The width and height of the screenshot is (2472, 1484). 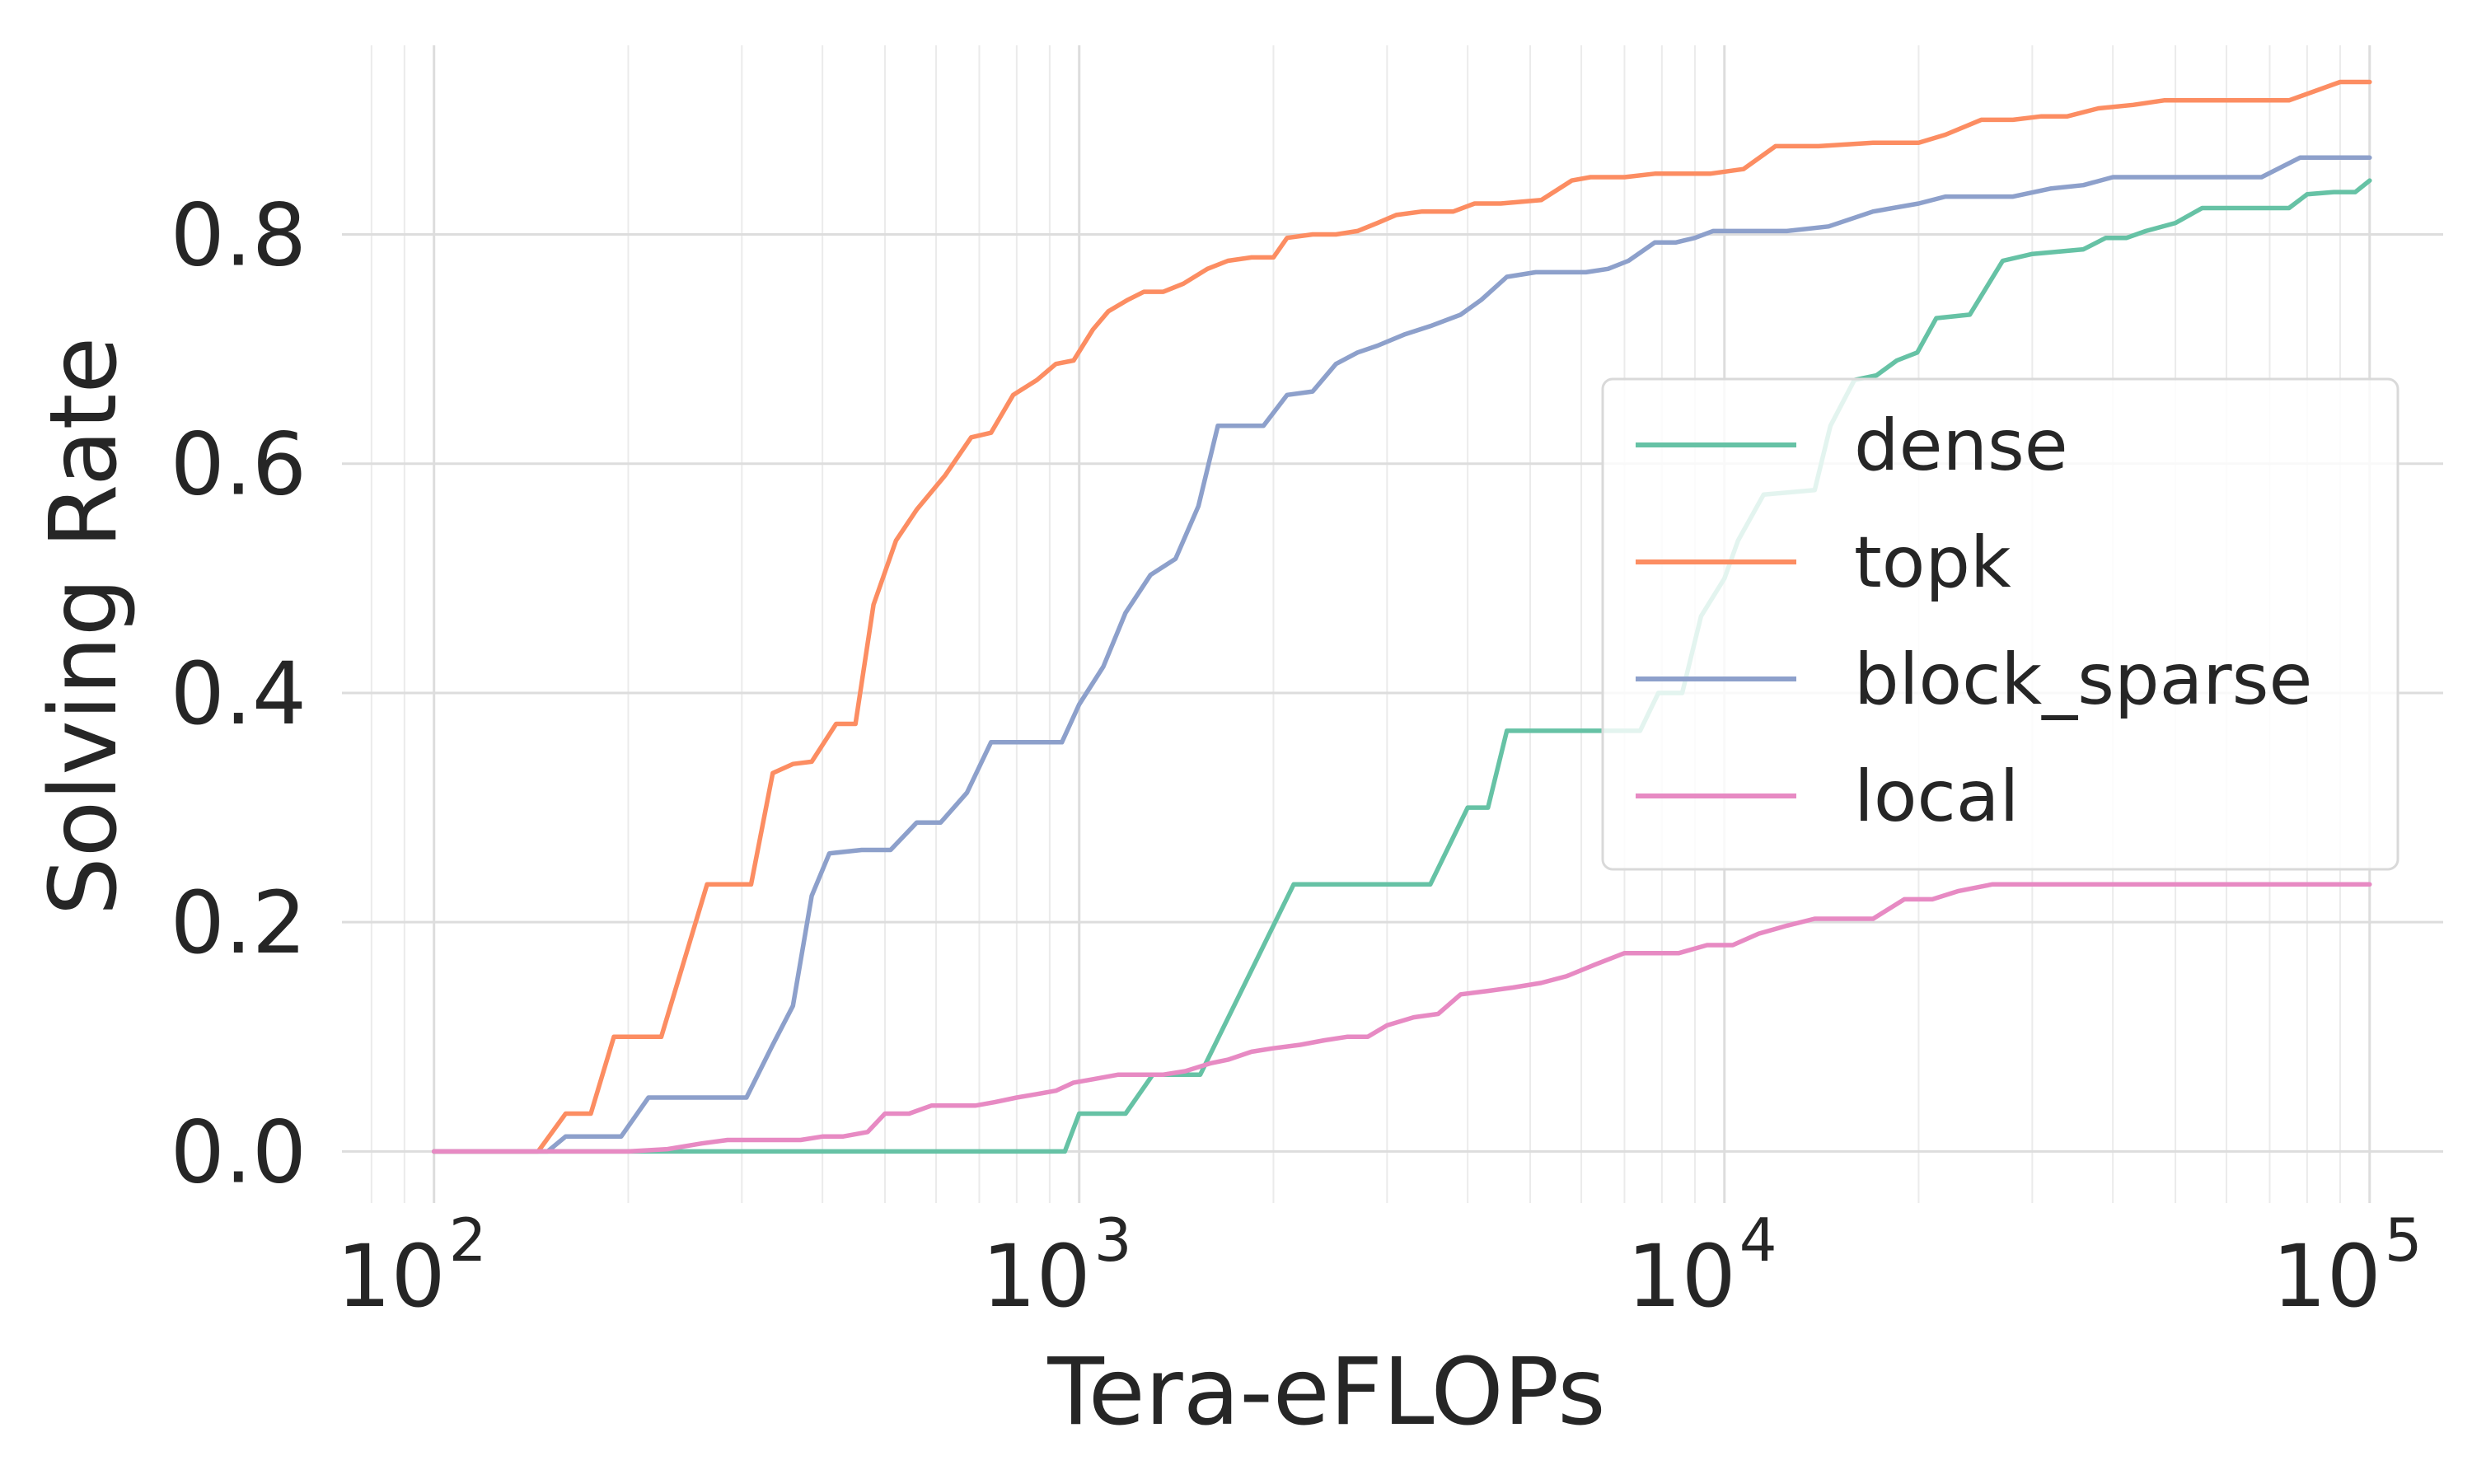 I want to click on legend-label-block_sparse: block_sparse, so click(x=2083, y=680).